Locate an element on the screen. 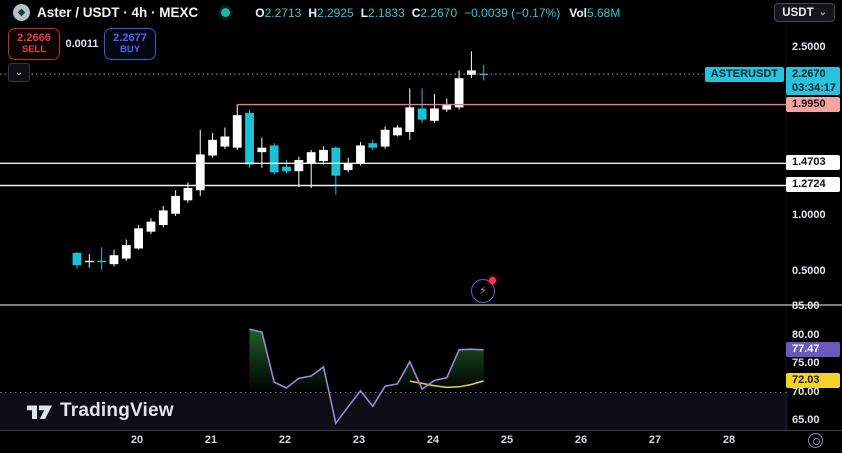 The image size is (842, 453). sell-button: 2.2666 SELL is located at coordinates (34, 44).